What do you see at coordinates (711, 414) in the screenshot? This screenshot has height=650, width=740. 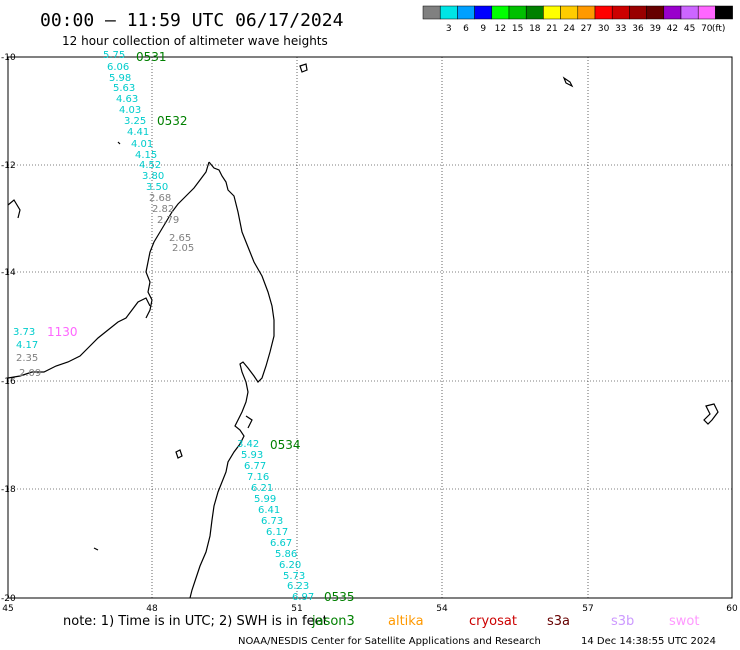 I see `mauritius-island` at bounding box center [711, 414].